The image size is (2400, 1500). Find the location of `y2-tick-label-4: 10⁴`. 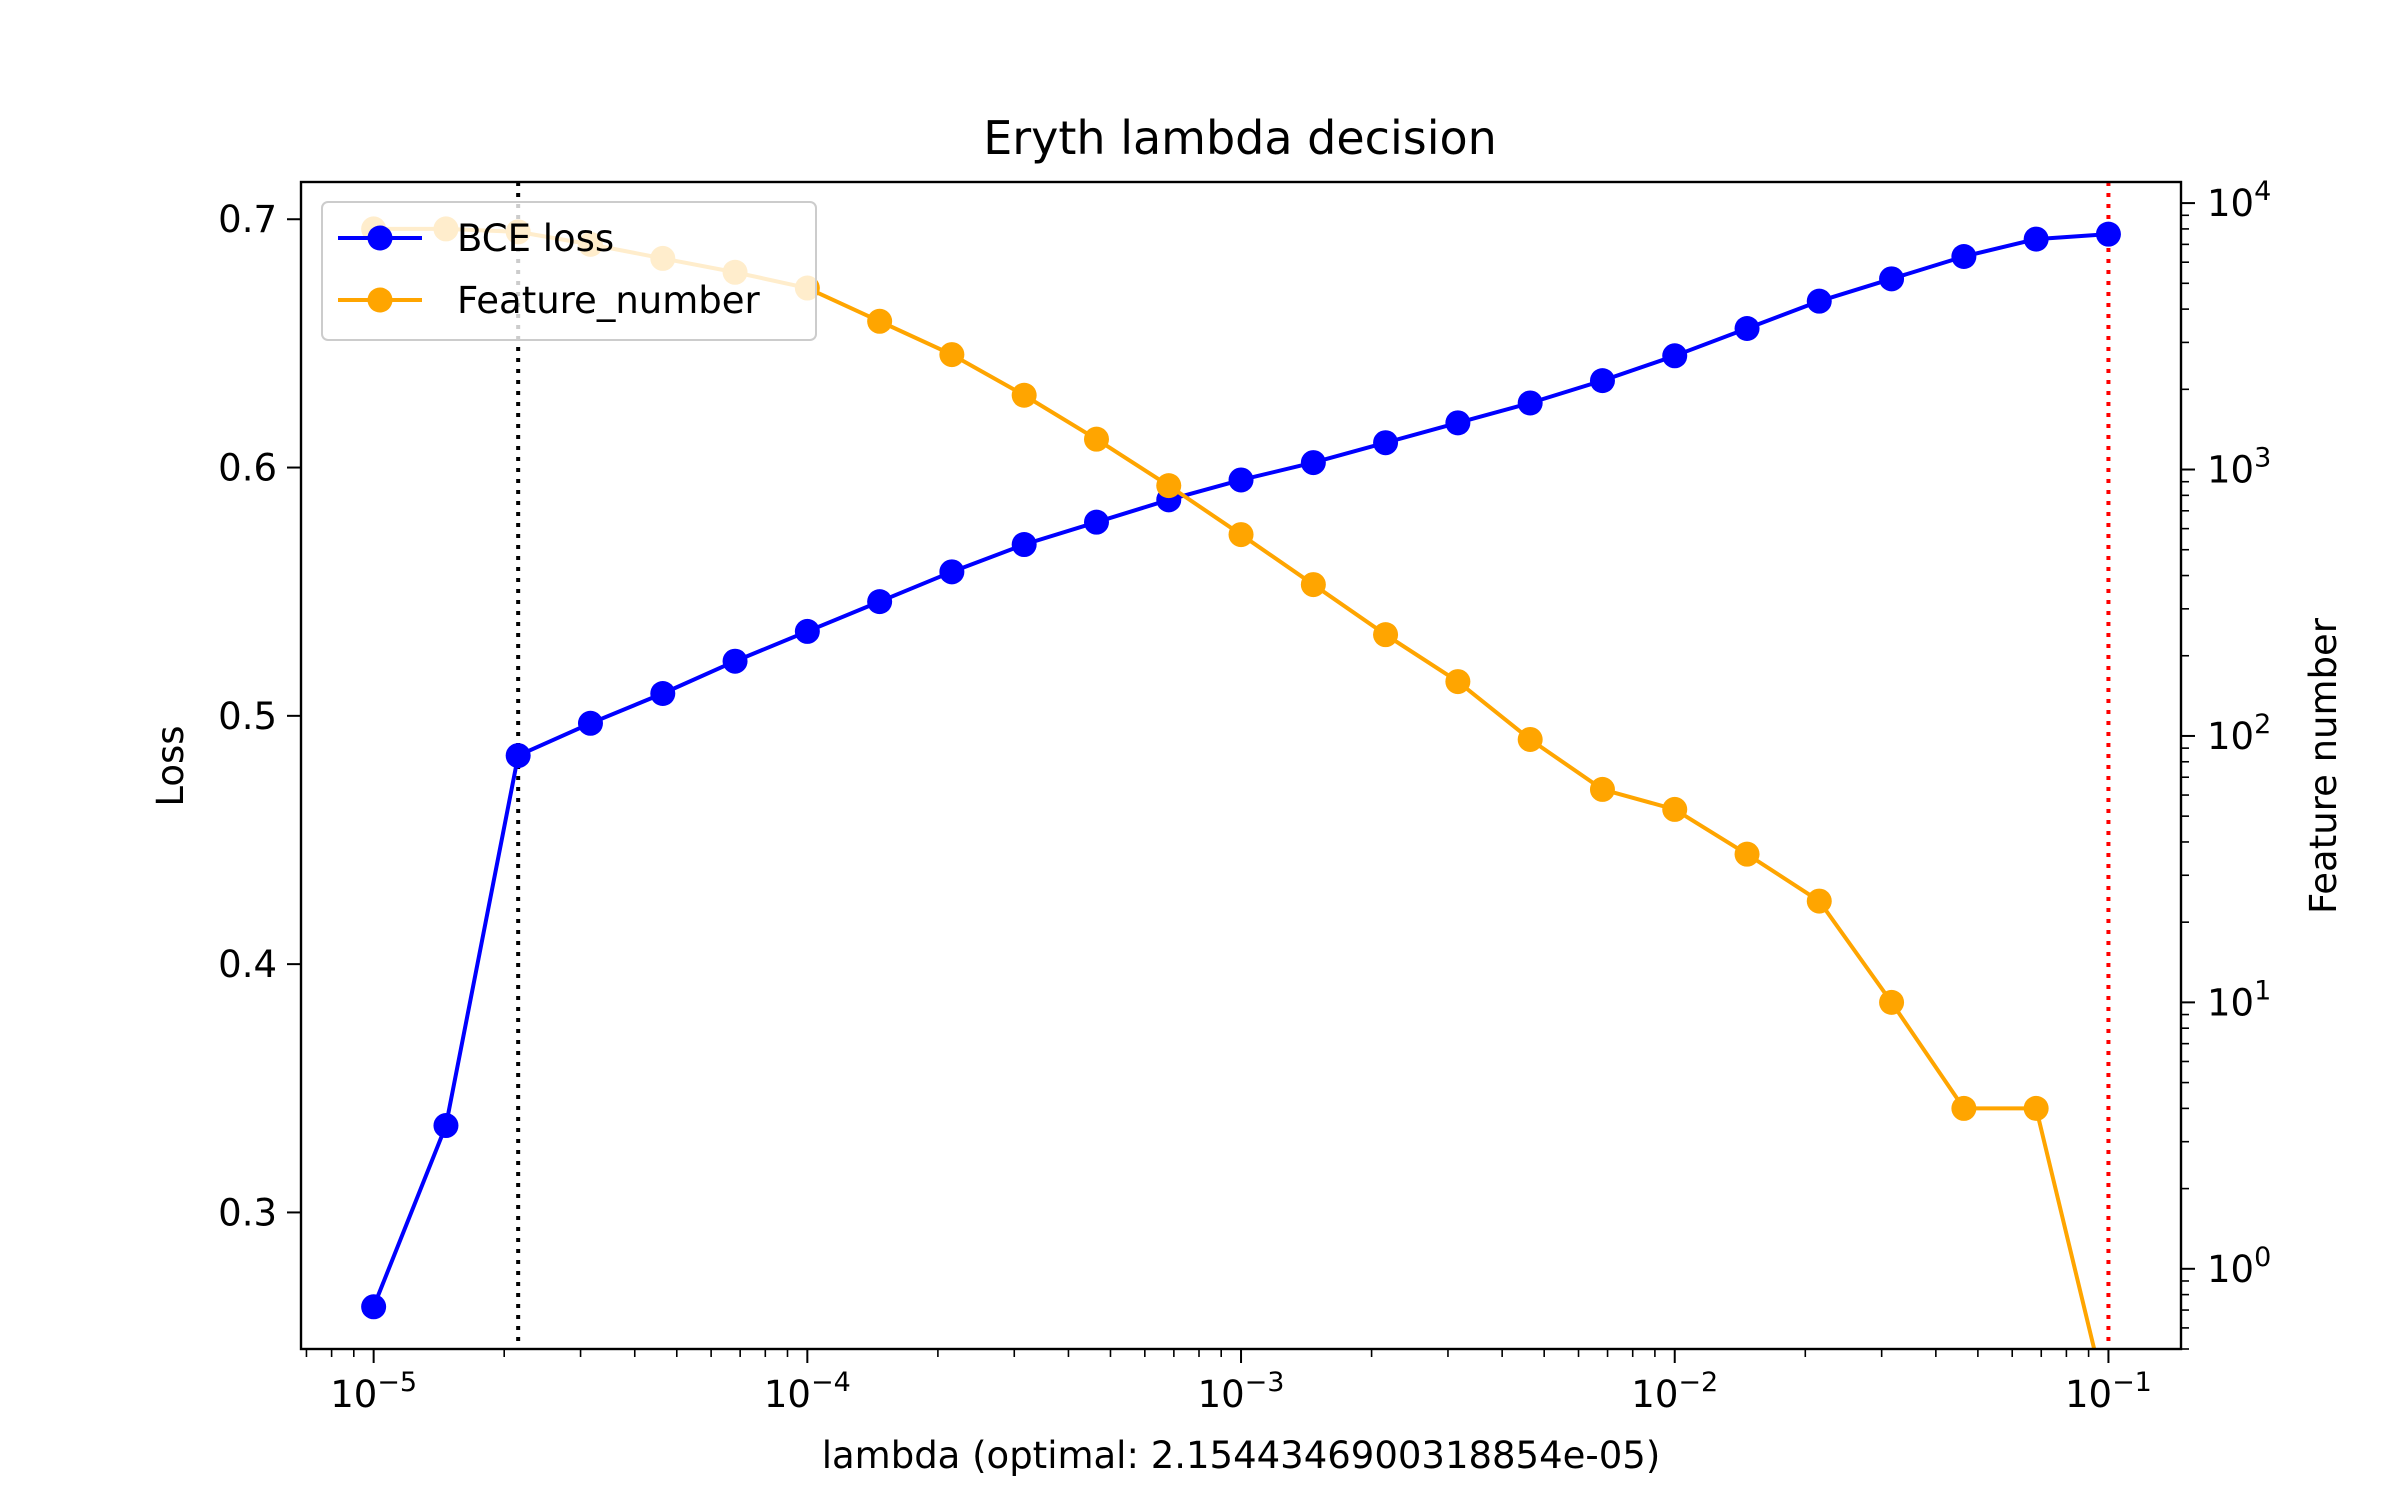

y2-tick-label-4: 10⁴ is located at coordinates (2239, 200).